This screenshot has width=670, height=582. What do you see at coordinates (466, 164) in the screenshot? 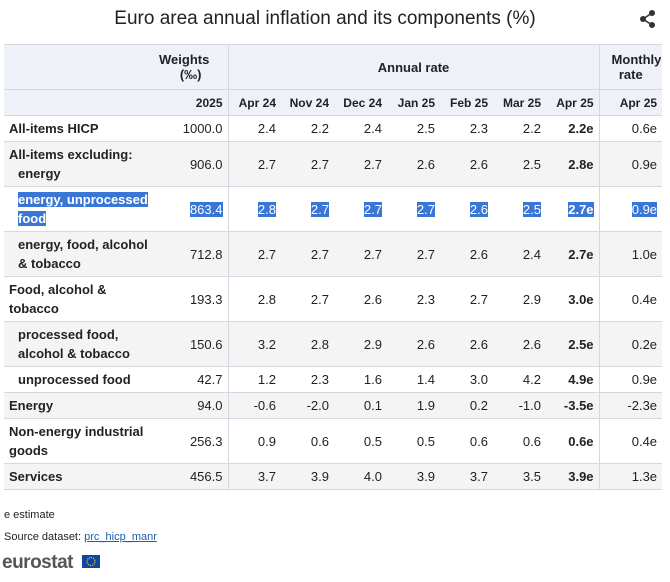
I see `cell: 2.6` at bounding box center [466, 164].